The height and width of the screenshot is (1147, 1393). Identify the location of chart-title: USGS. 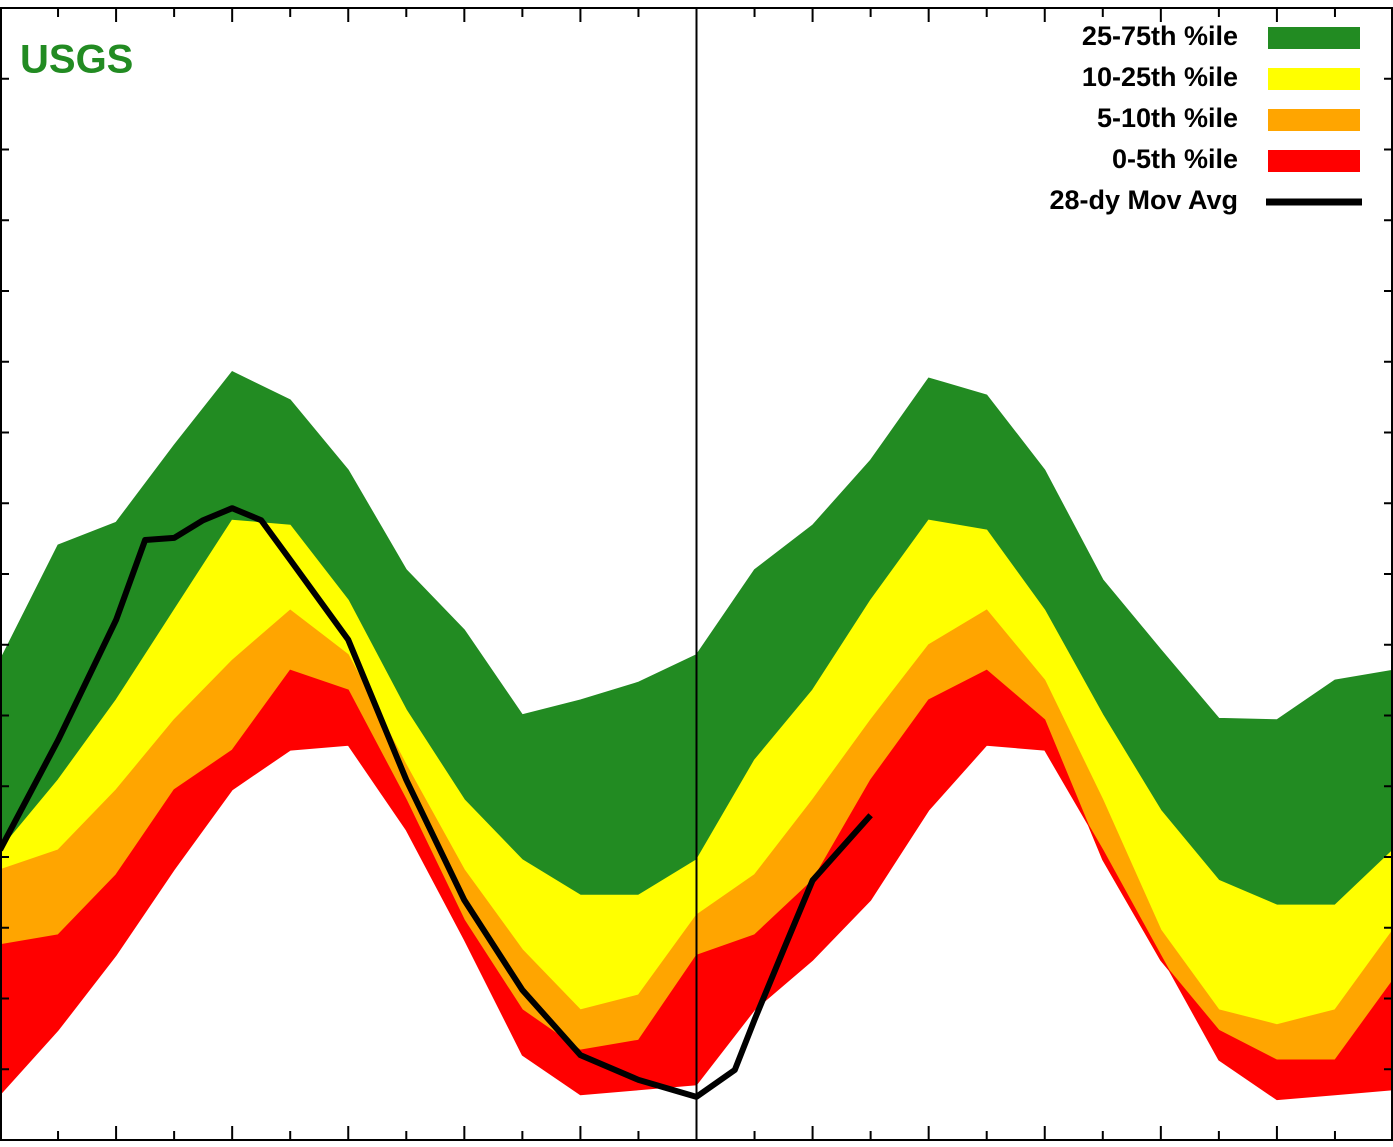
(76, 60).